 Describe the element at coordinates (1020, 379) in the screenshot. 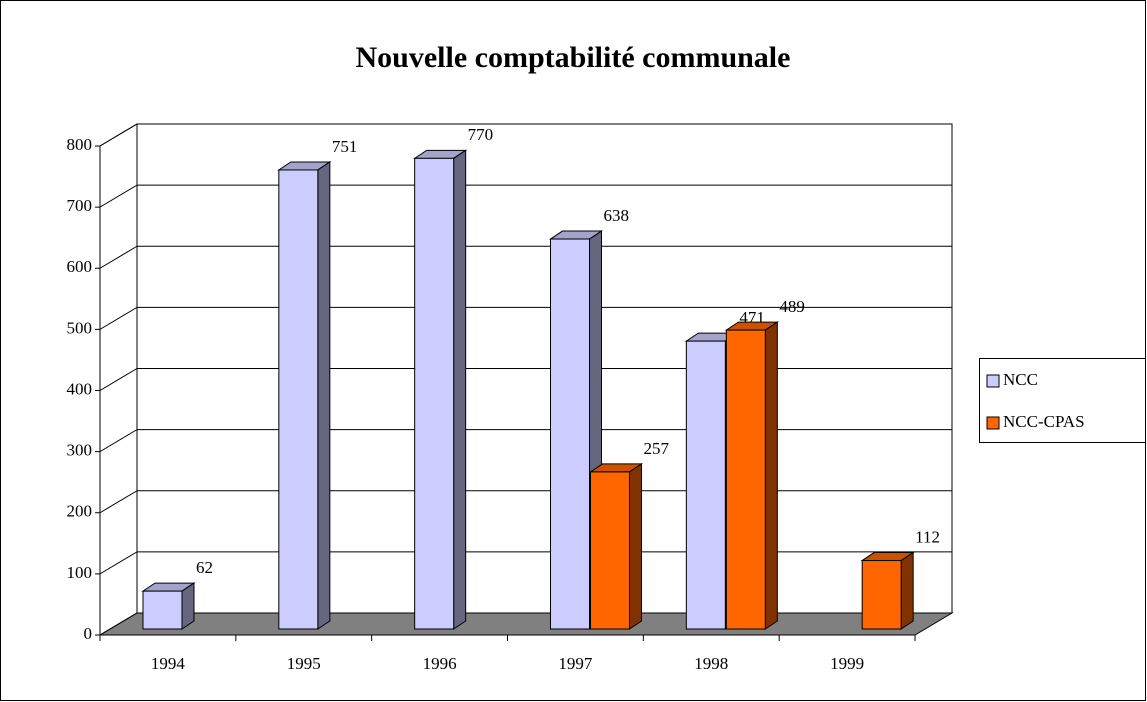

I see `legend-label: NCC` at that location.